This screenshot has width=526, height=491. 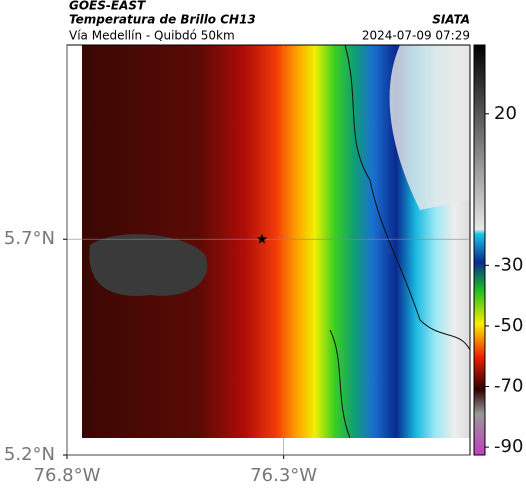 I want to click on y-tick-label: 5.7°N, so click(x=29, y=238).